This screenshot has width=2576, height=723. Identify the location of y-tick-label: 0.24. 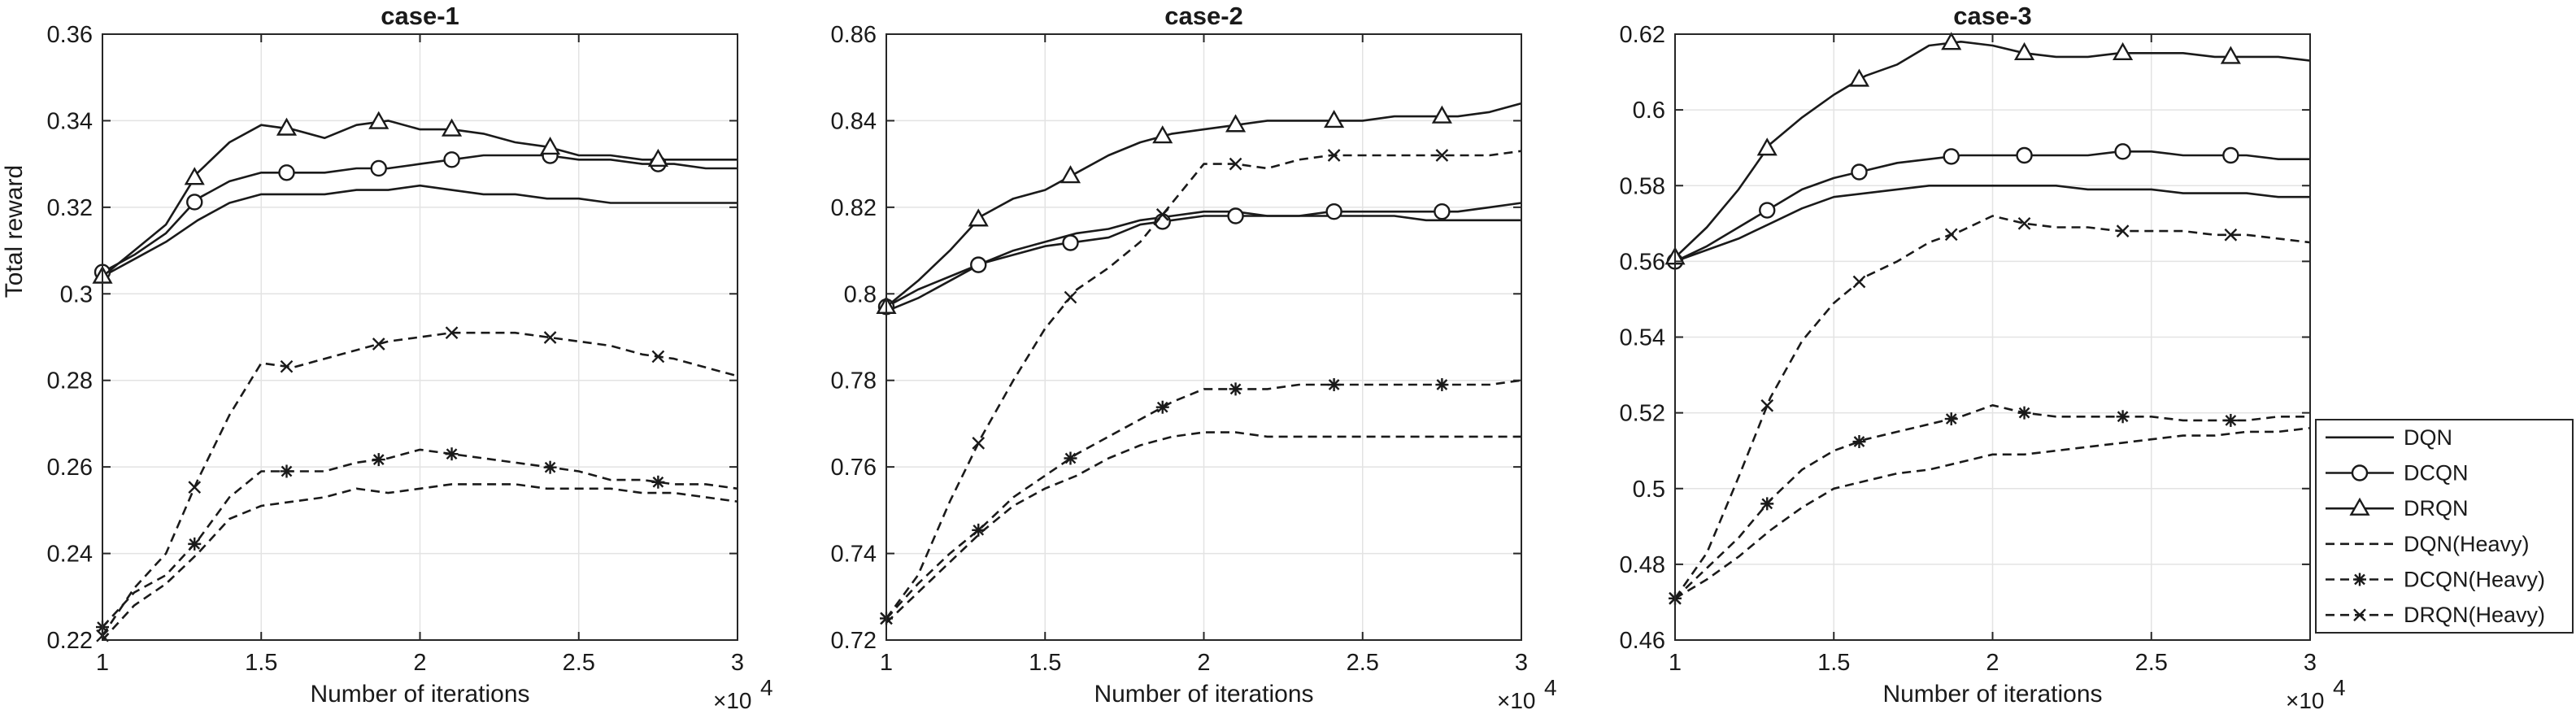
(70, 555).